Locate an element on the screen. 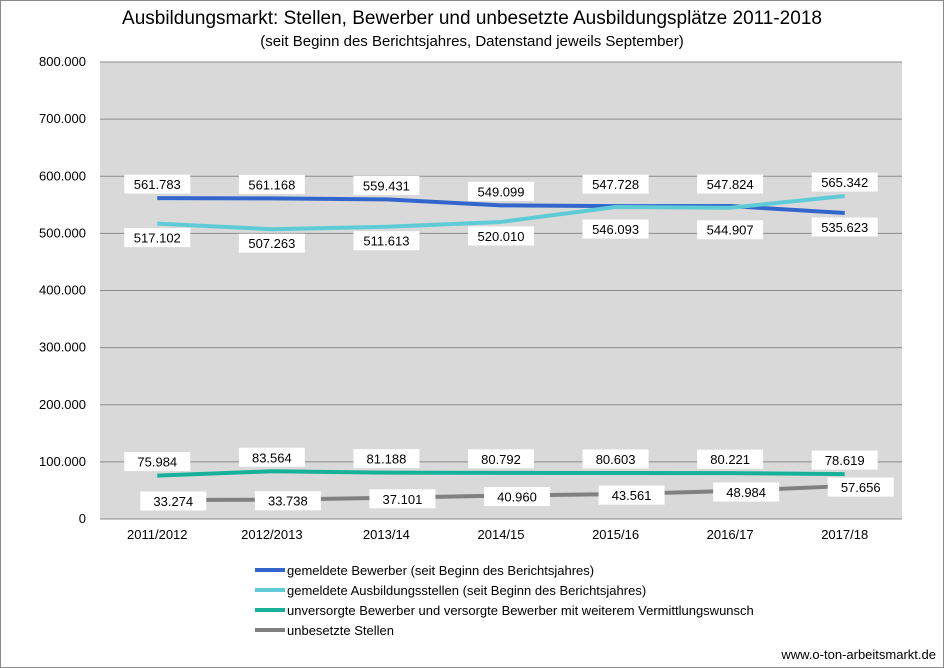  x-tick-label: 2017/18 is located at coordinates (844, 534).